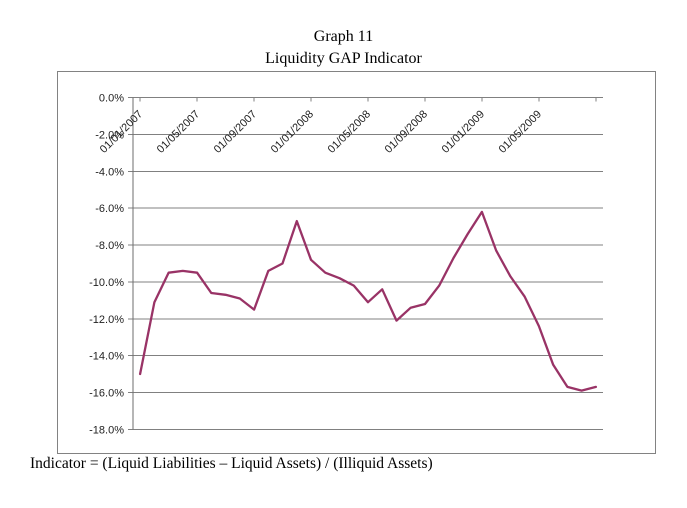 The width and height of the screenshot is (687, 508). I want to click on y-axis-label: -16.0%, so click(106, 393).